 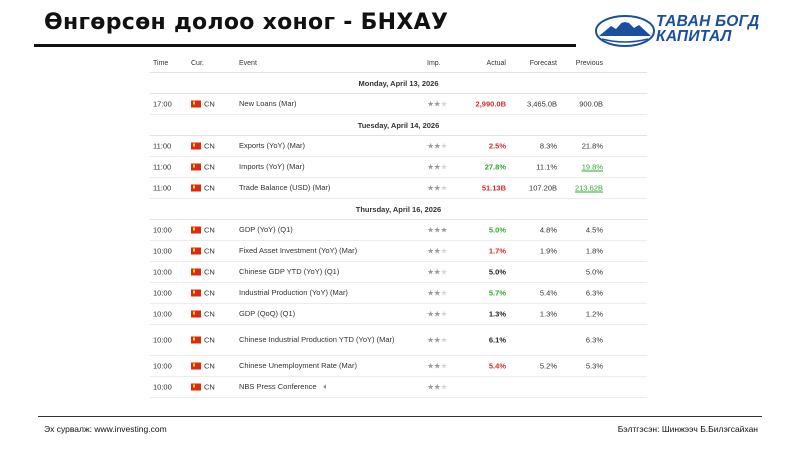 What do you see at coordinates (398, 387) in the screenshot?
I see `table-row: 10:00 CN NBS Press Conference 🔈︎ ★★★` at bounding box center [398, 387].